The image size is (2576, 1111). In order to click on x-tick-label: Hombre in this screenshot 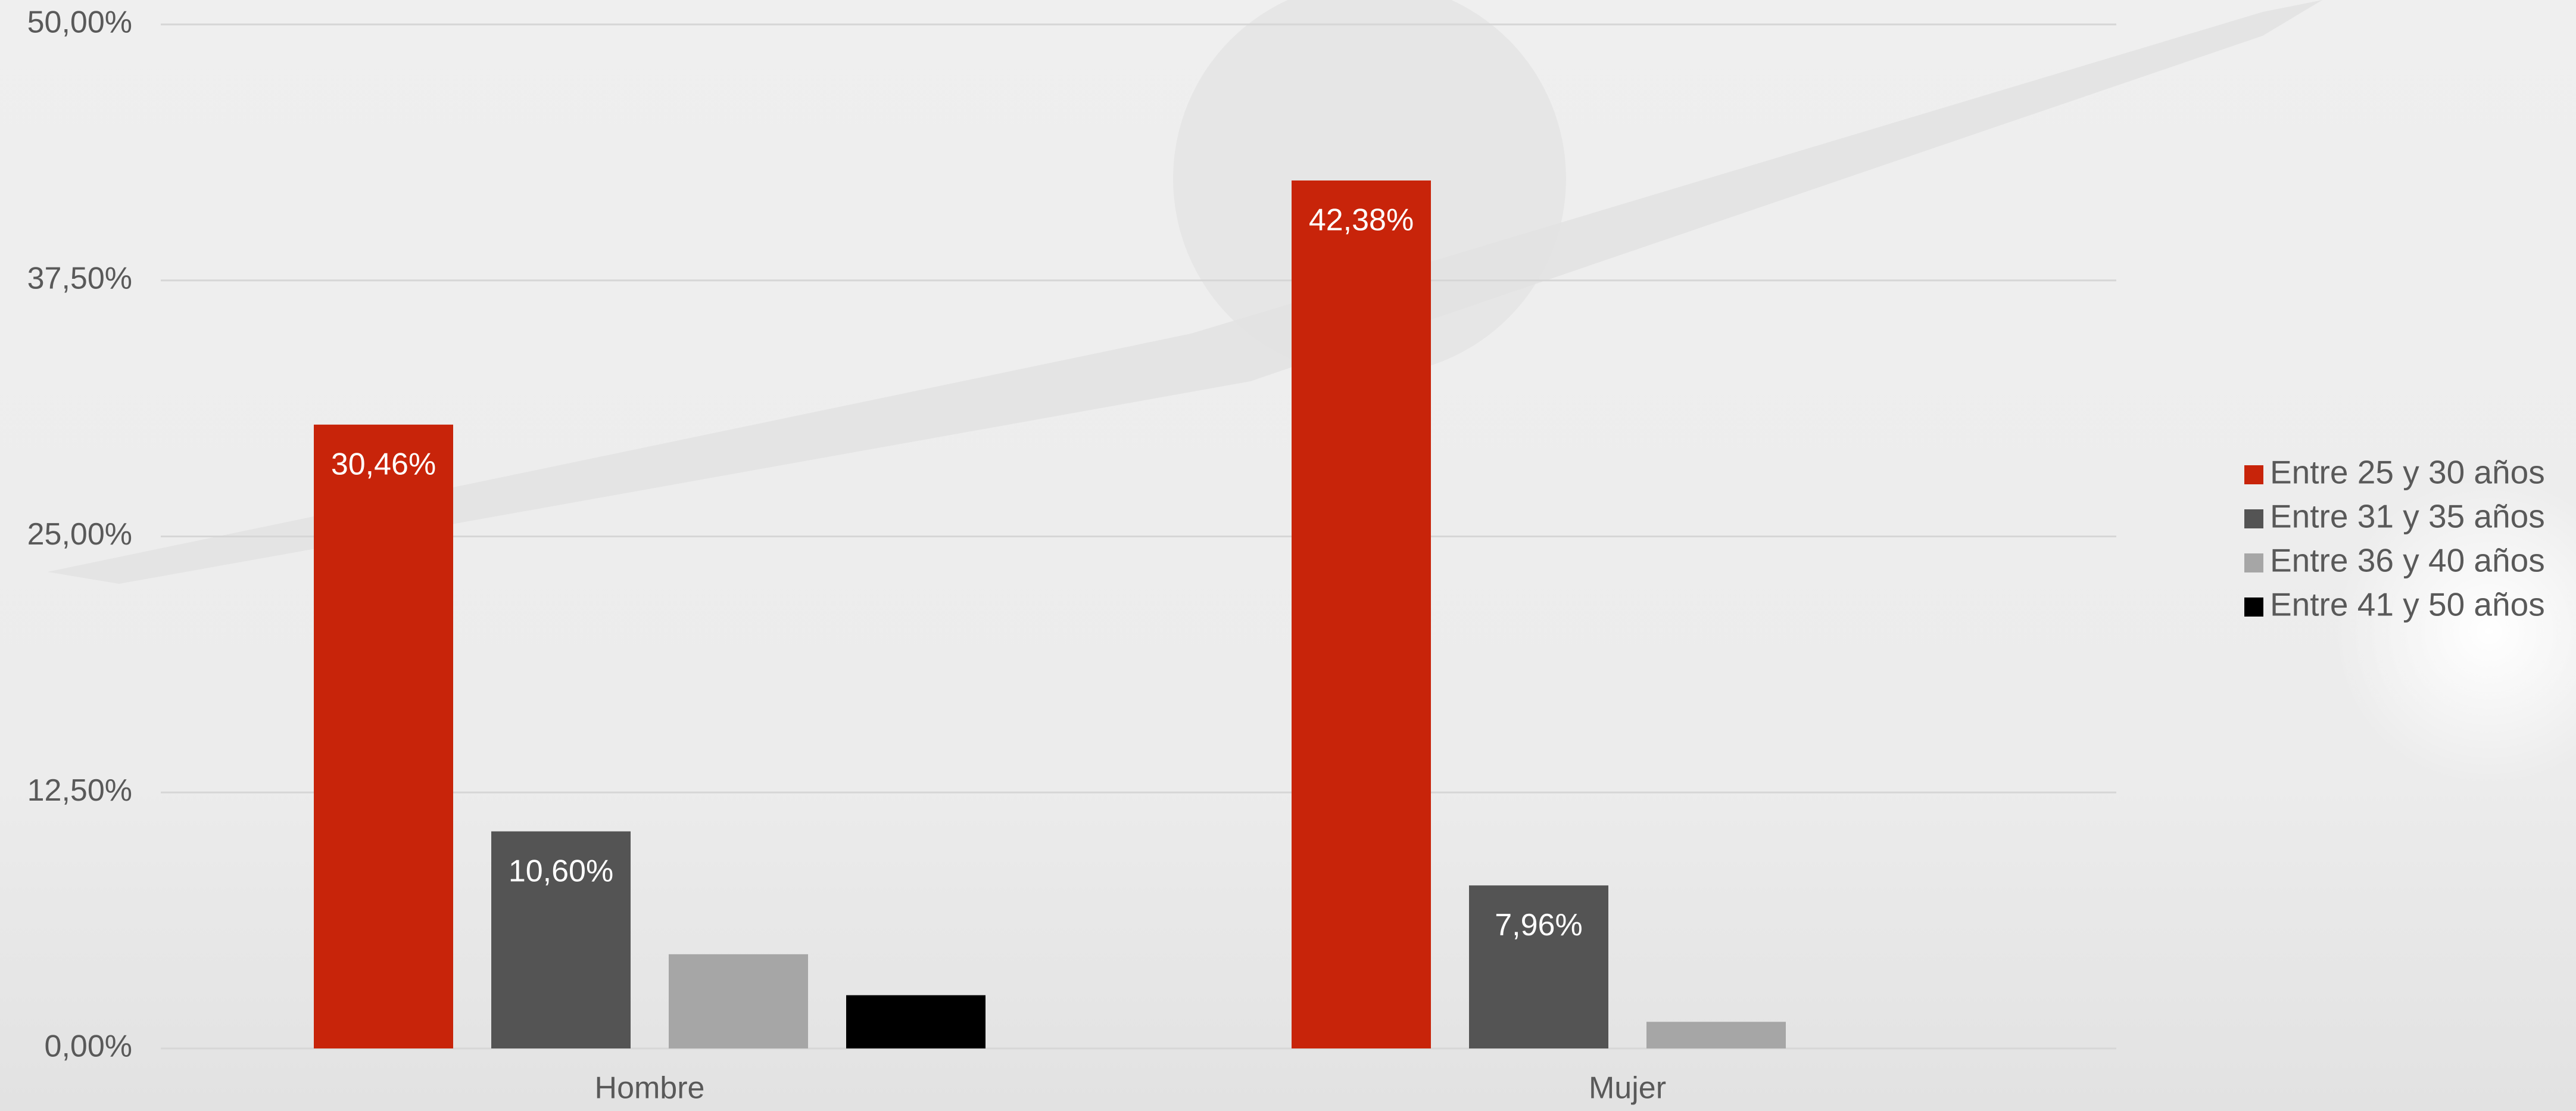, I will do `click(650, 1088)`.